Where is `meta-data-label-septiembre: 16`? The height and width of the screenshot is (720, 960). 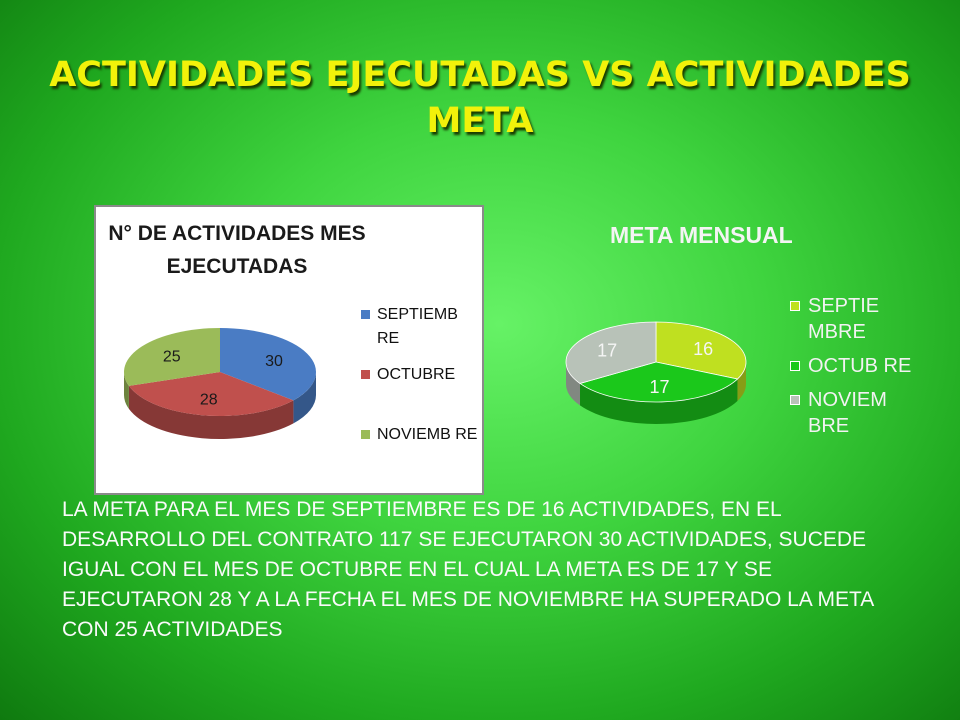 meta-data-label-septiembre: 16 is located at coordinates (703, 349).